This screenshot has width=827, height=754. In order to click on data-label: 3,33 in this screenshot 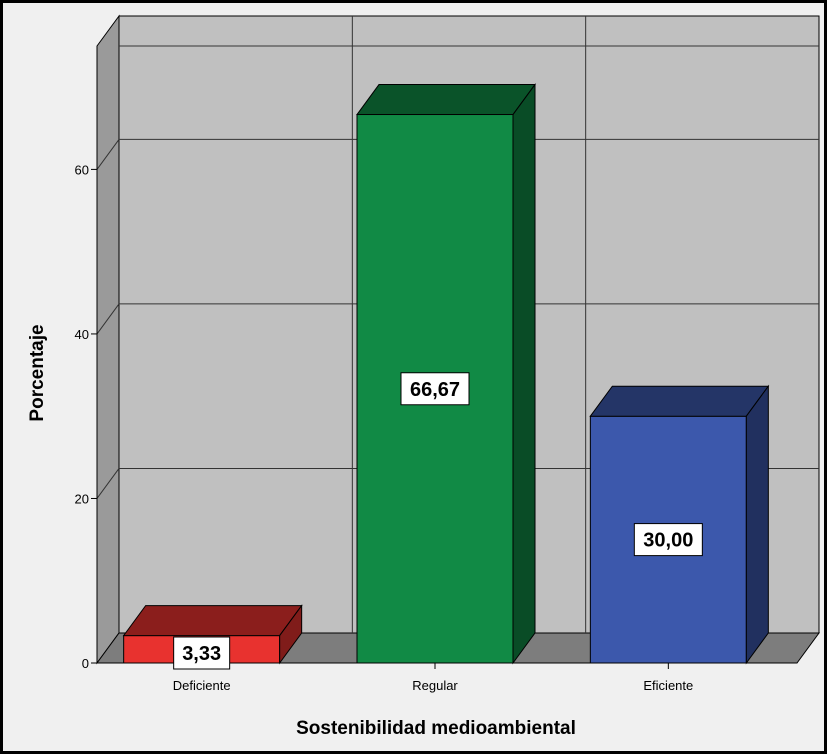, I will do `click(201, 654)`.